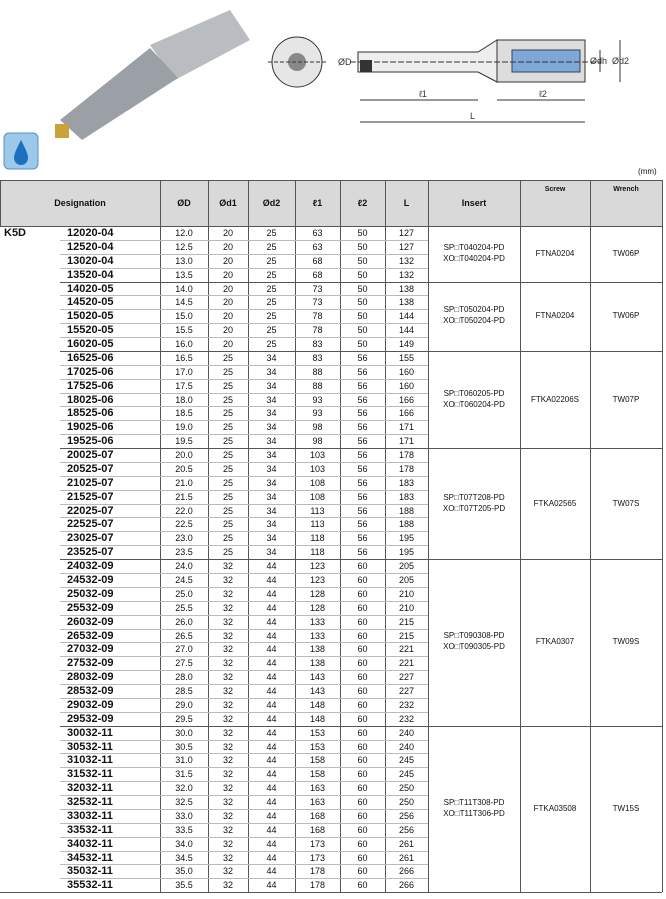 The width and height of the screenshot is (666, 899). I want to click on designation: 15520-05, so click(90, 330).